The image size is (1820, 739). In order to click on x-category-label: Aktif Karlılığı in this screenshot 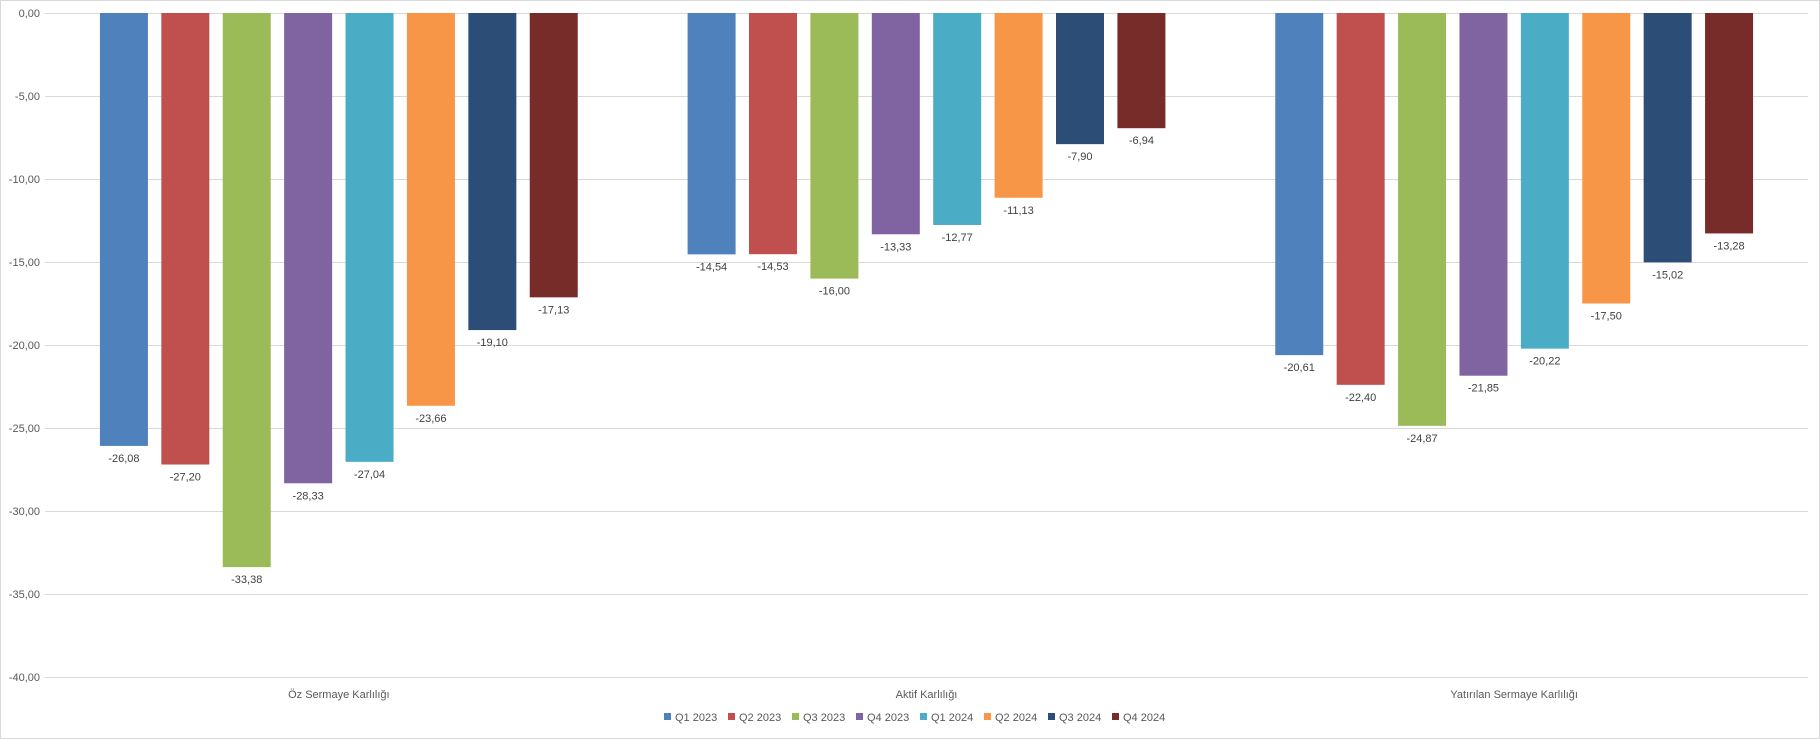, I will do `click(927, 695)`.